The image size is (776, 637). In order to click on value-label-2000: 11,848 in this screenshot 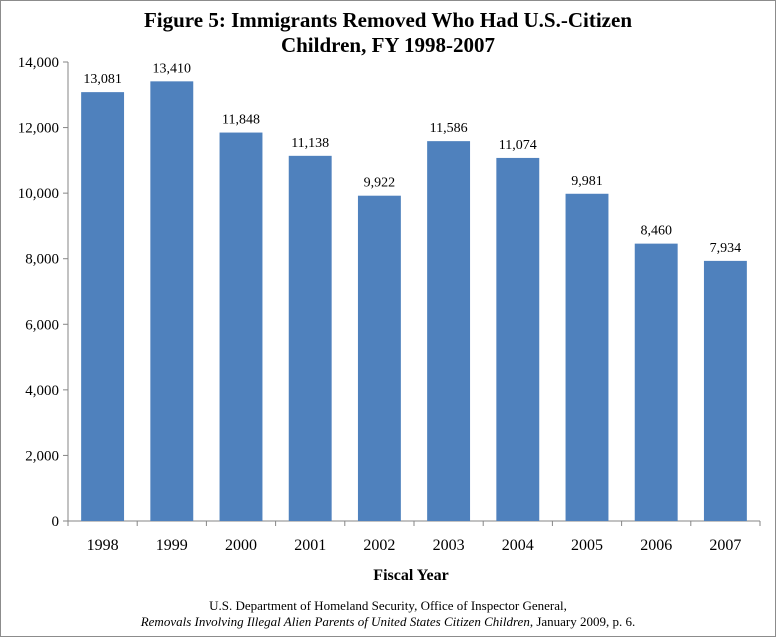, I will do `click(241, 120)`.